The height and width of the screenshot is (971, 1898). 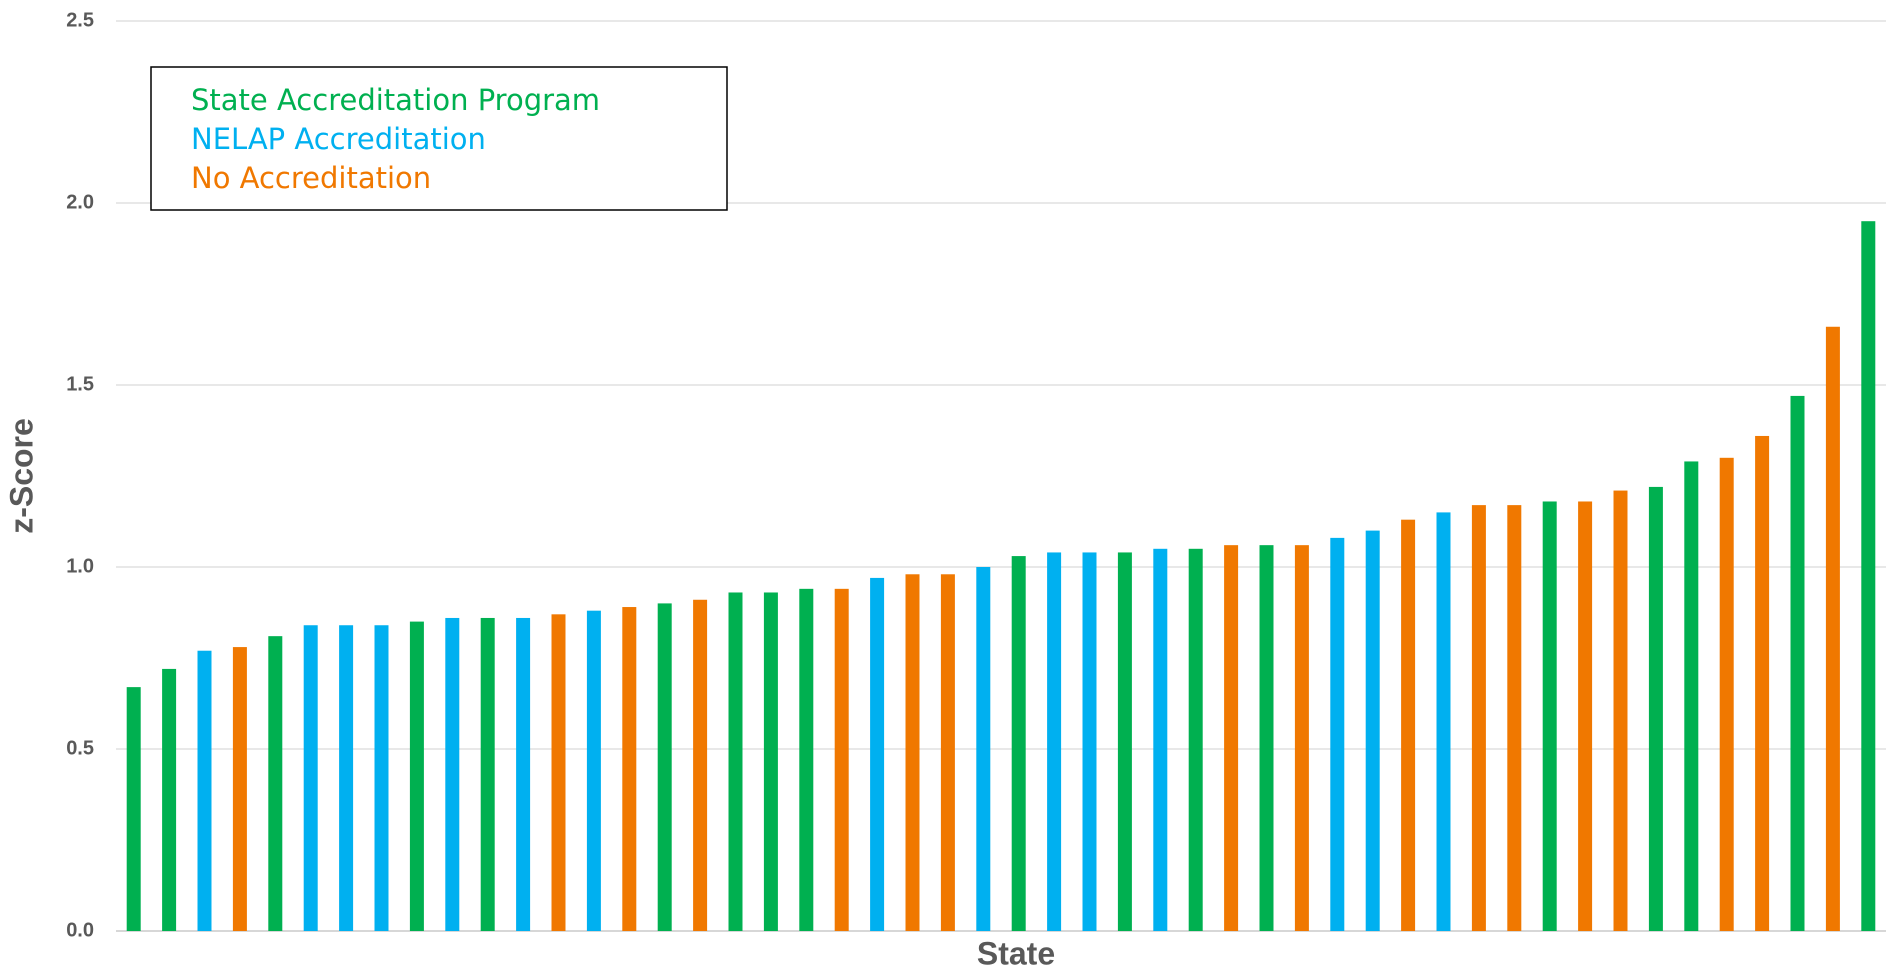 What do you see at coordinates (338, 139) in the screenshot?
I see `legend-label: NELAP Accreditation` at bounding box center [338, 139].